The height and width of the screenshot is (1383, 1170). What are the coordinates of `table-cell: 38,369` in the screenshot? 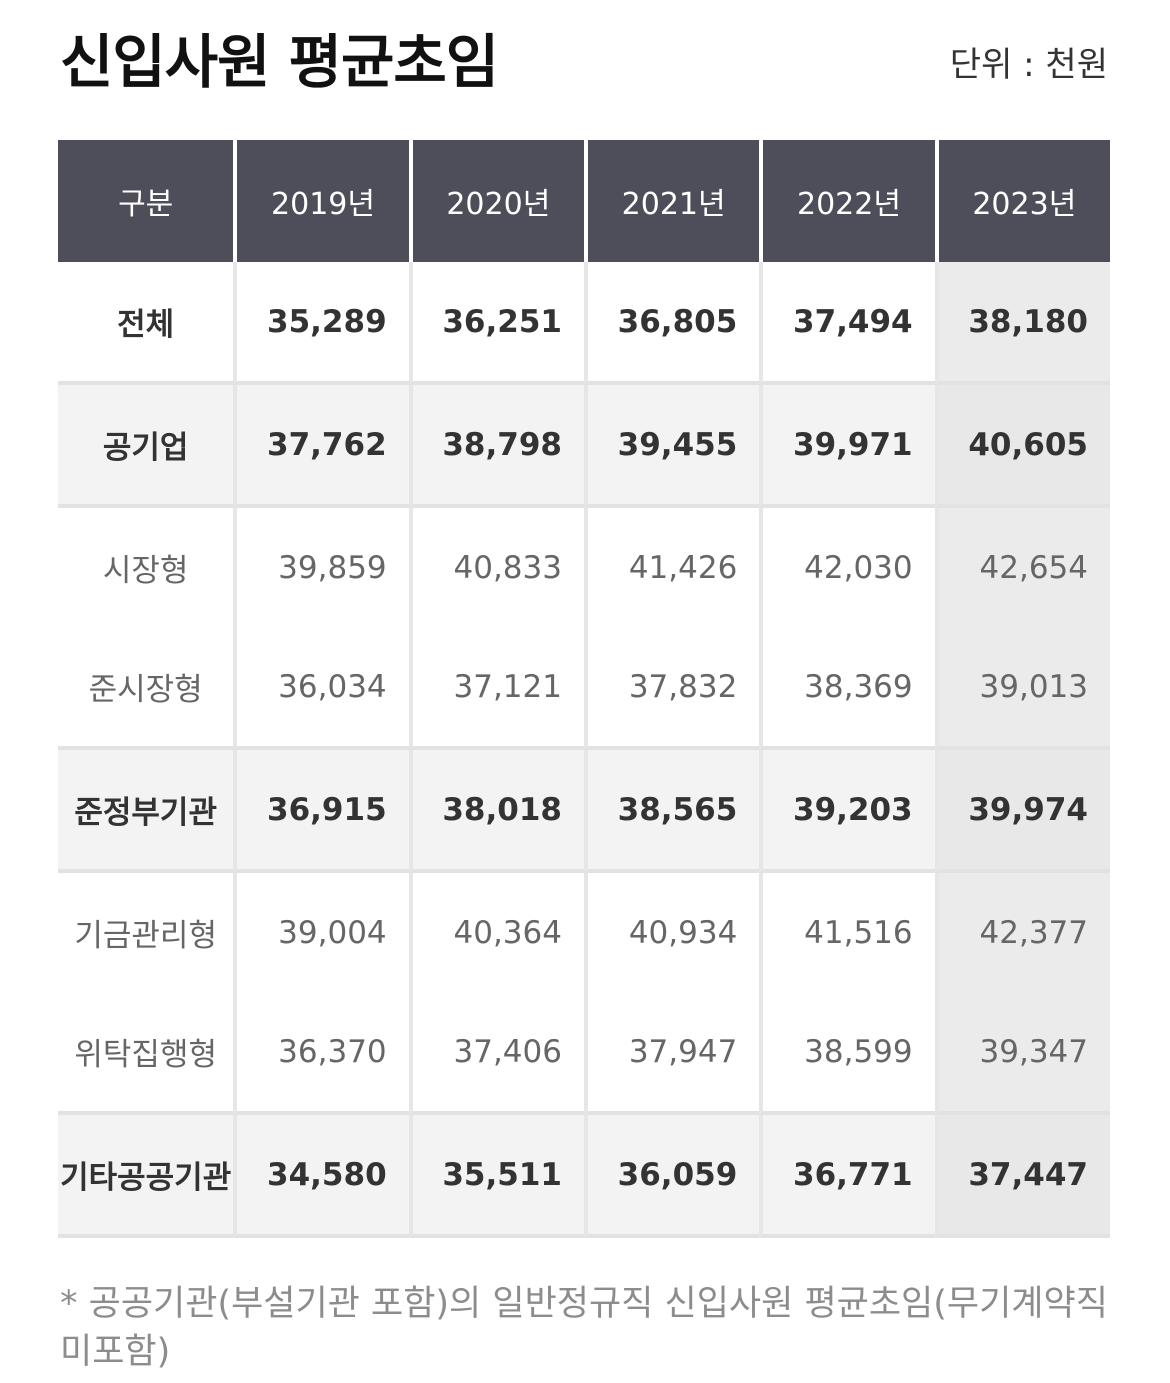 It's located at (847, 688).